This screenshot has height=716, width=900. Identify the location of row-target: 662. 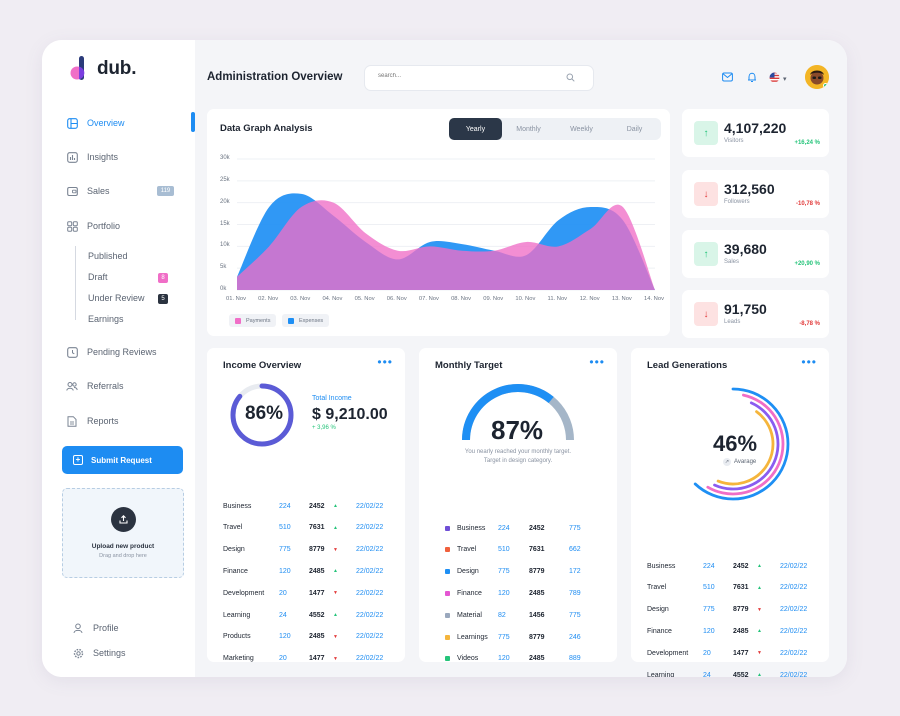
(575, 550).